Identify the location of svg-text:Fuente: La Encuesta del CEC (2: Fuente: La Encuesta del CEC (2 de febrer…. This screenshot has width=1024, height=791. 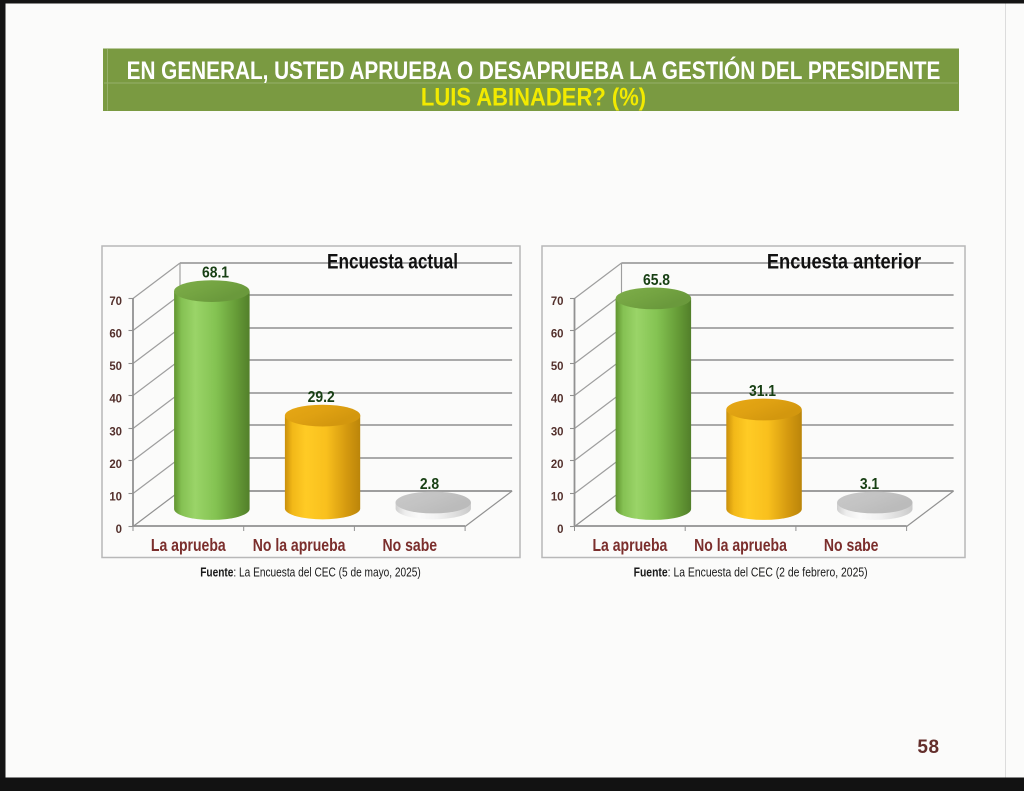
(751, 572).